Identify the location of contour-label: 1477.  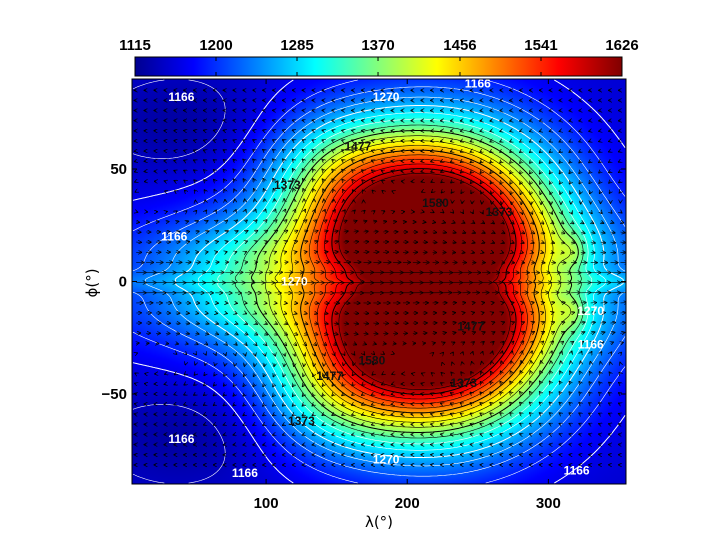
(329, 376).